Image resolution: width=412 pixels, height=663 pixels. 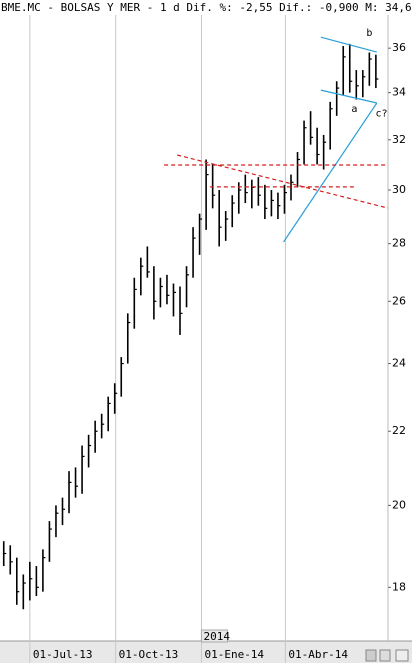 What do you see at coordinates (399, 430) in the screenshot?
I see `y-tick-label: 22` at bounding box center [399, 430].